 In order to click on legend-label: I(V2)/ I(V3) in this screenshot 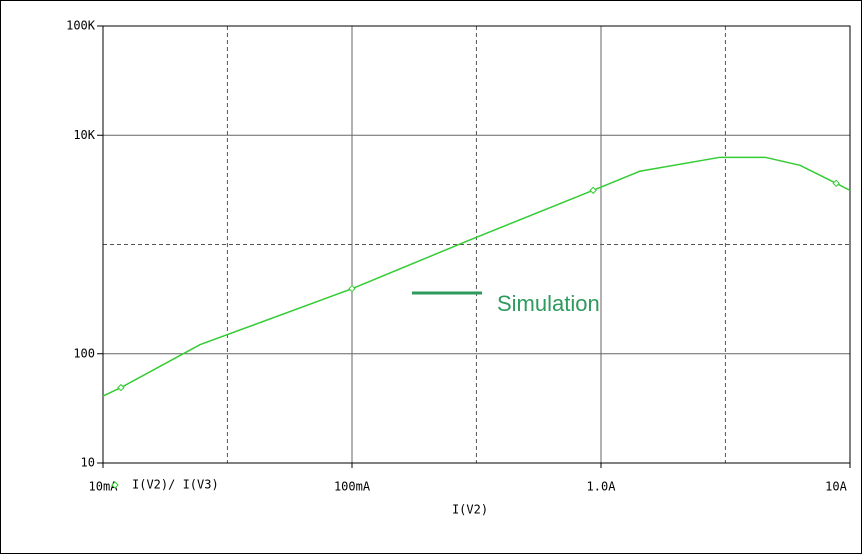, I will do `click(175, 485)`.